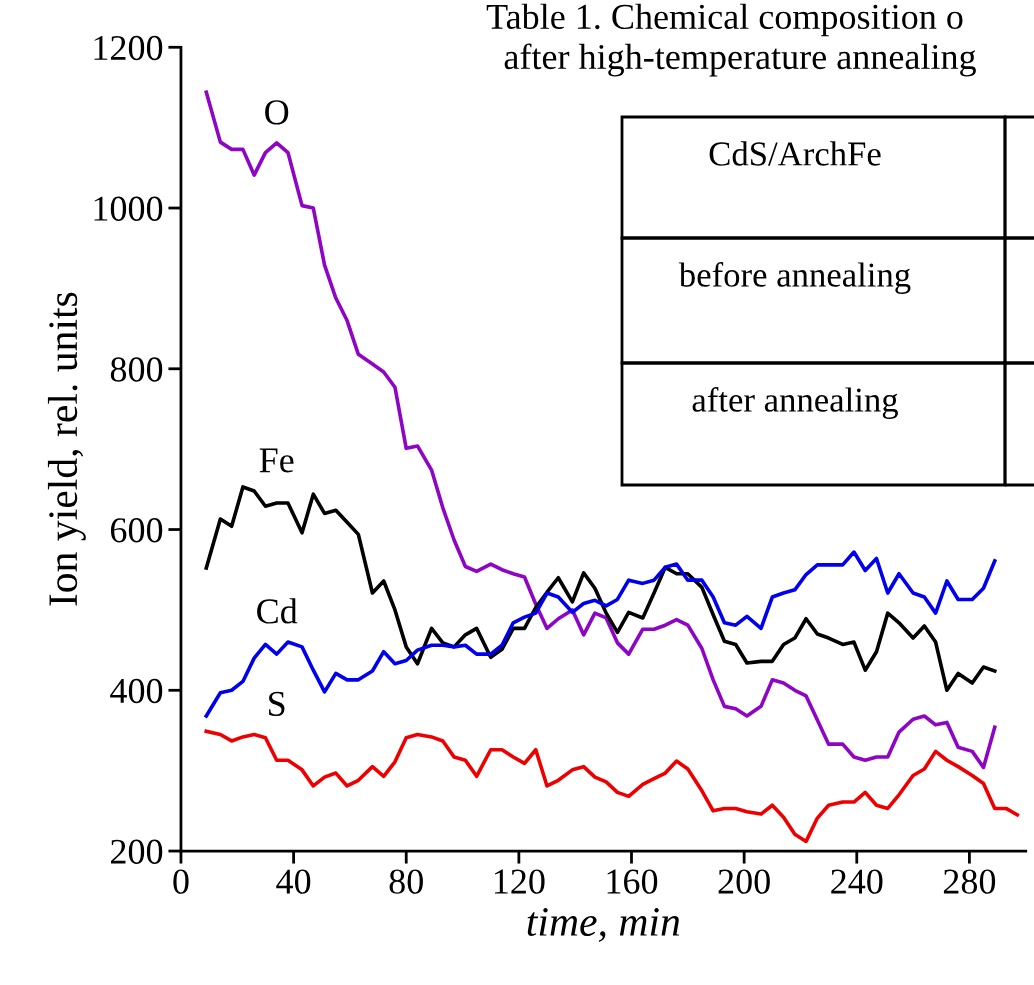  Describe the element at coordinates (277, 704) in the screenshot. I see `series-label: S` at that location.